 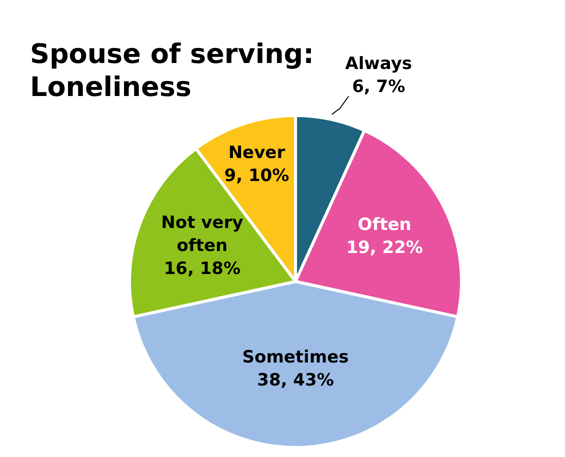 What do you see at coordinates (202, 269) in the screenshot?
I see `data-label: 16, 18%` at bounding box center [202, 269].